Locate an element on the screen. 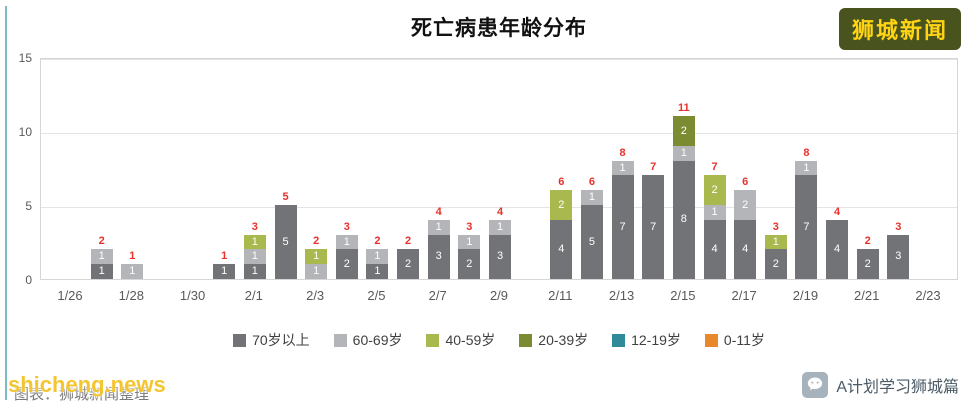  watermark-brand: shicheng.news is located at coordinates (87, 384).